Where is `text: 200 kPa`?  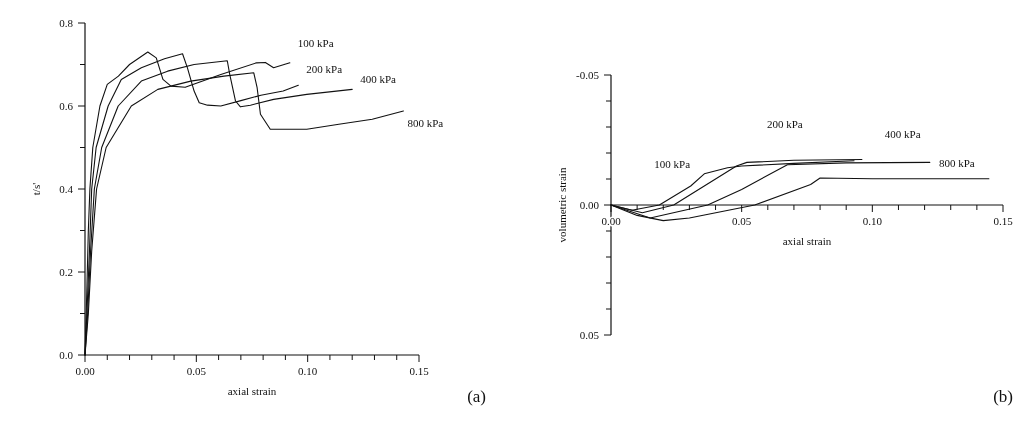
text: 200 kPa is located at coordinates (784, 123).